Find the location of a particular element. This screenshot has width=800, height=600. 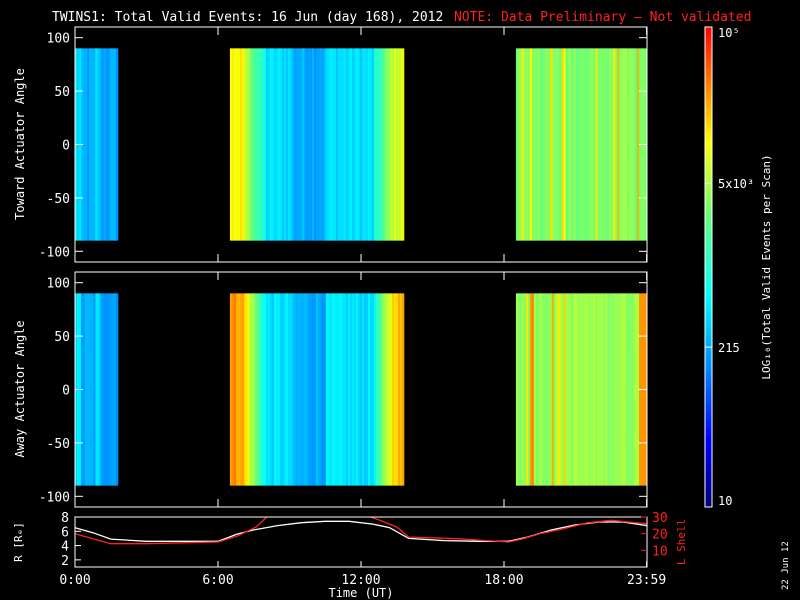

away-y-axis-label: Away Actuator Angle is located at coordinates (20, 388).